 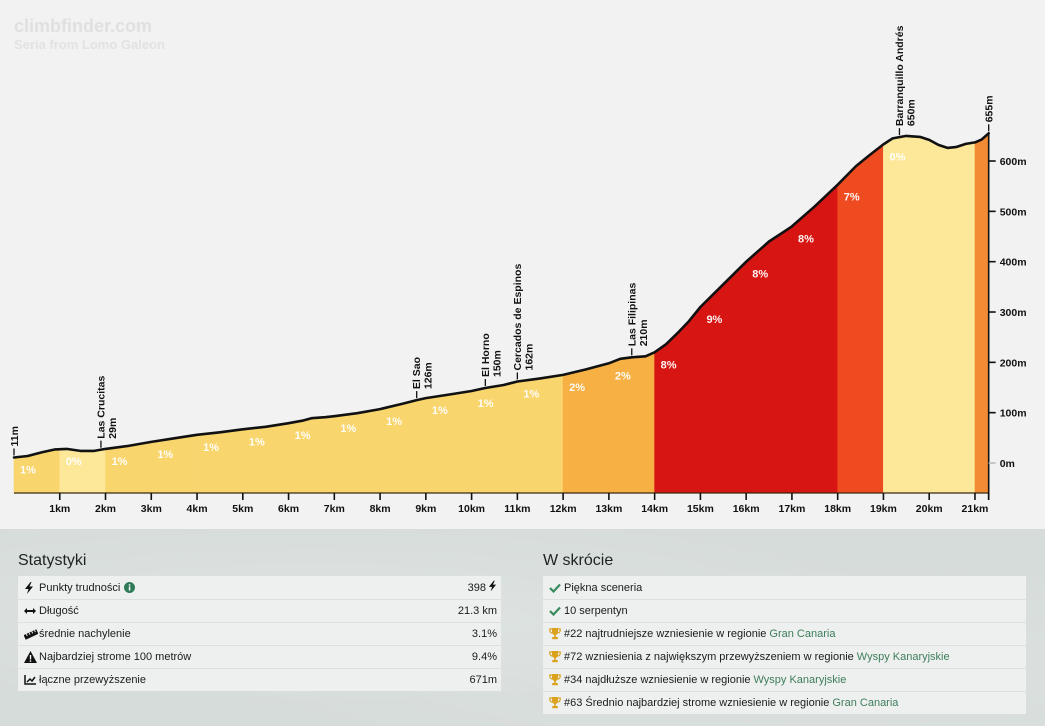 I want to click on stats-value: 21.3 km, so click(x=477, y=611).